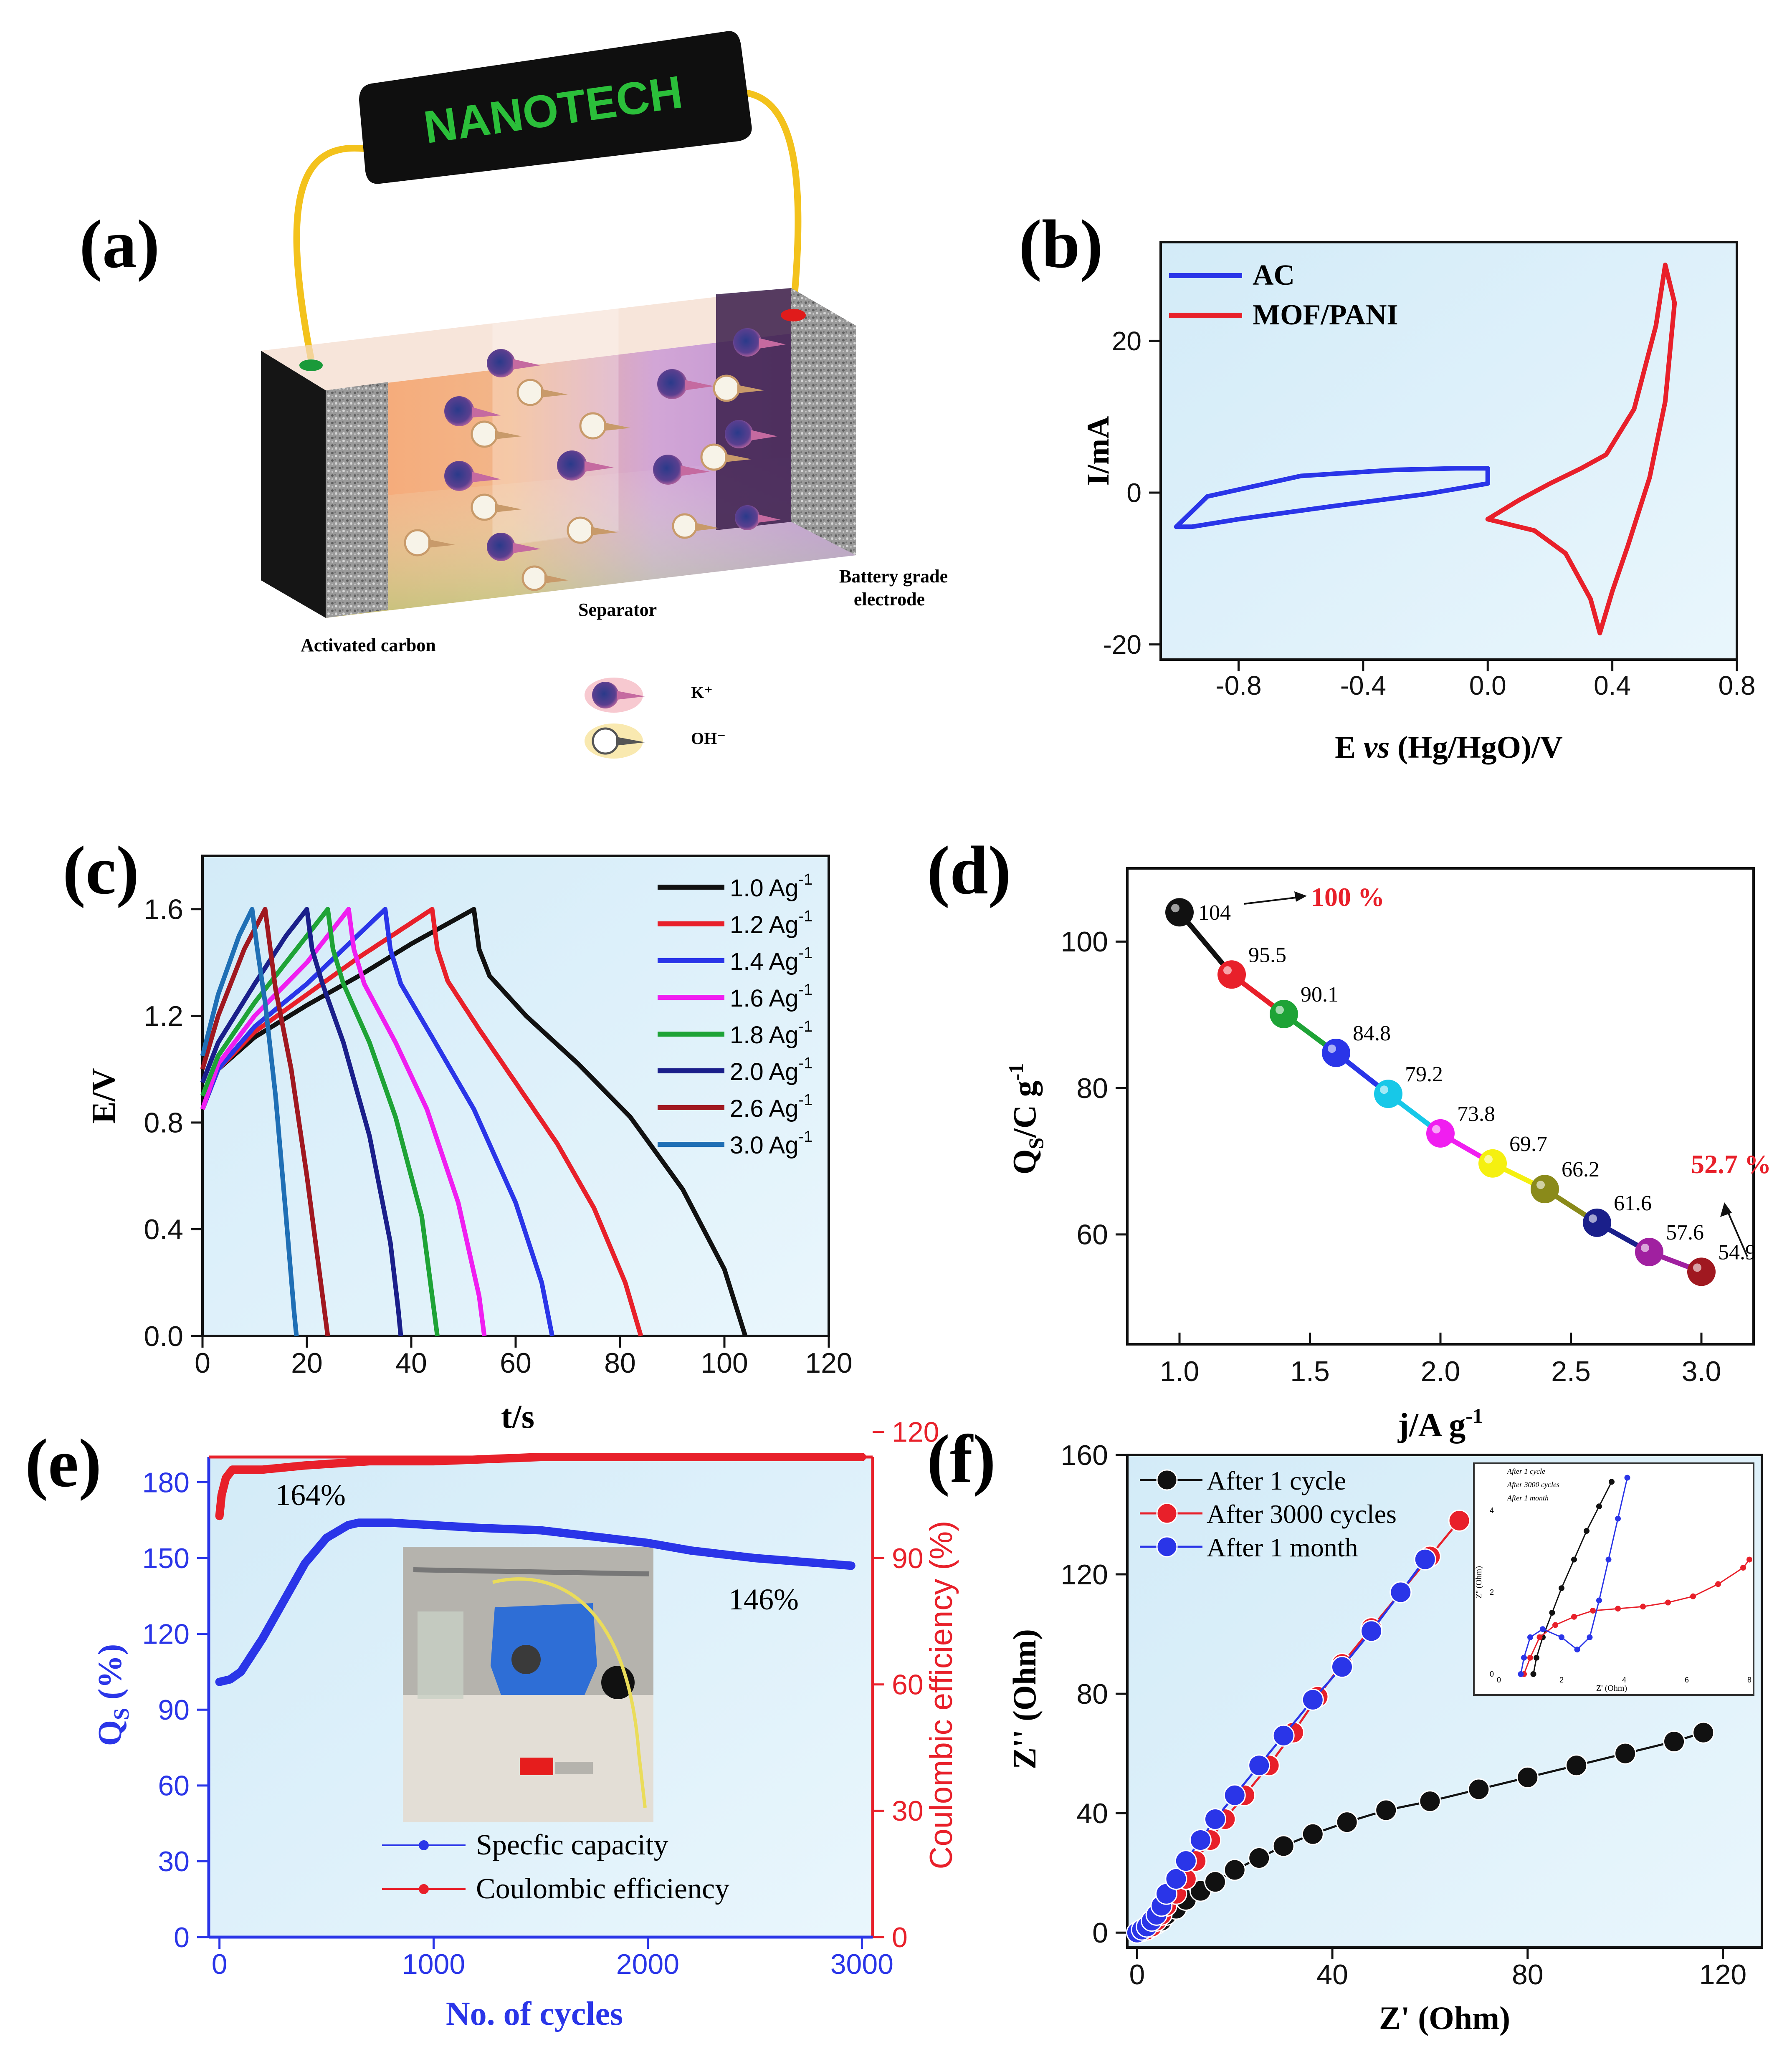 Image resolution: width=1792 pixels, height=2049 pixels. Describe the element at coordinates (1612, 686) in the screenshot. I see `x-tick-label: 0.4` at that location.